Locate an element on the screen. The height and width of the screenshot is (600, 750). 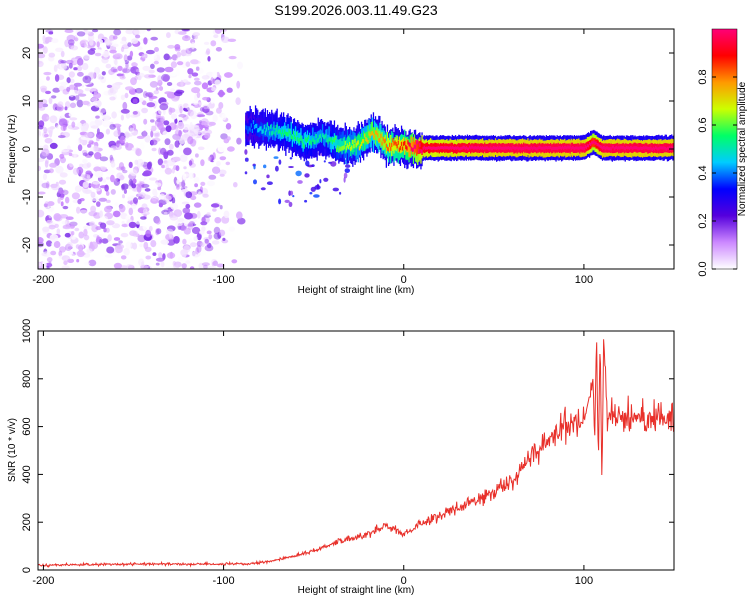
axis-tick-label: -20 is located at coordinates (27, 245).